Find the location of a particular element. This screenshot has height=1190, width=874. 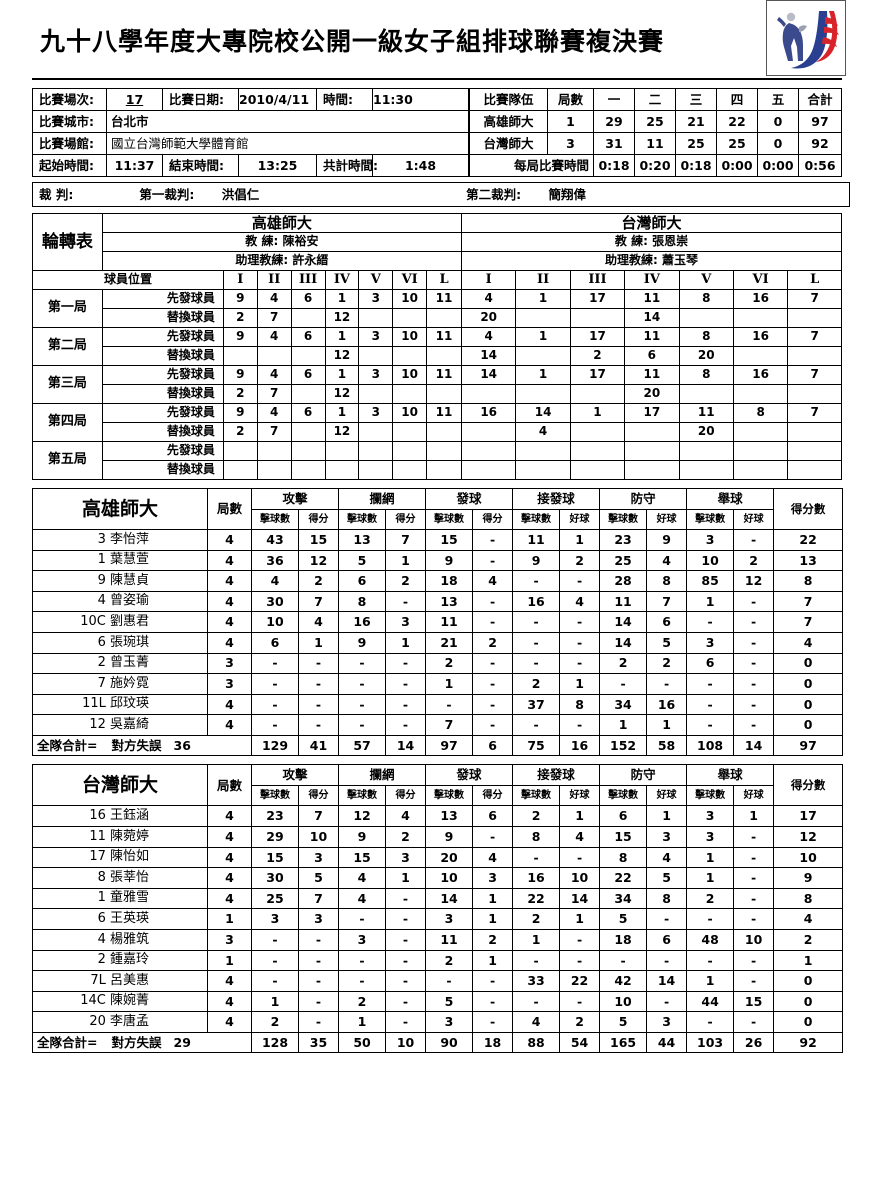

player-stat-cell: 33 is located at coordinates (536, 981).